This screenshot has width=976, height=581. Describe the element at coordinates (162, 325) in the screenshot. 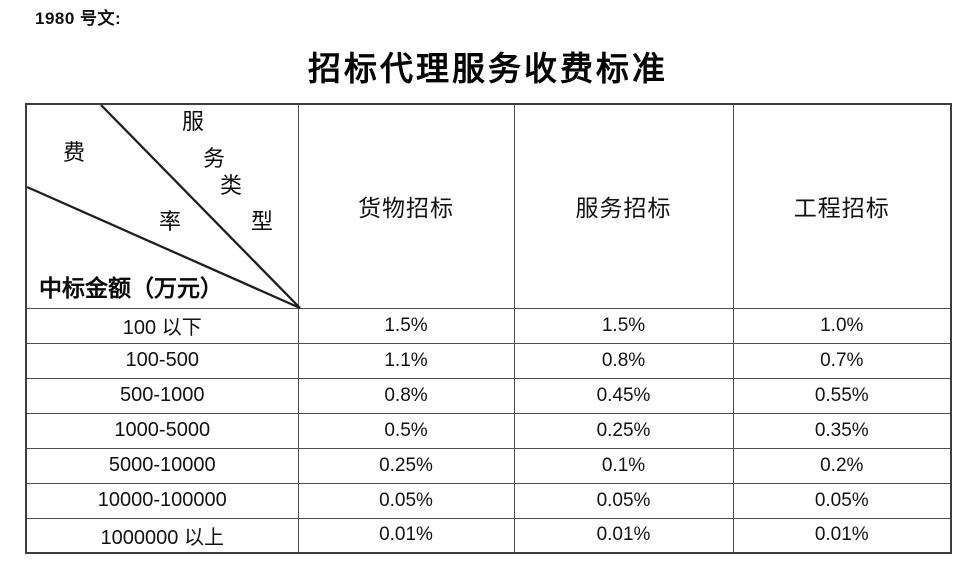

I see `row-label: 100 以下` at that location.